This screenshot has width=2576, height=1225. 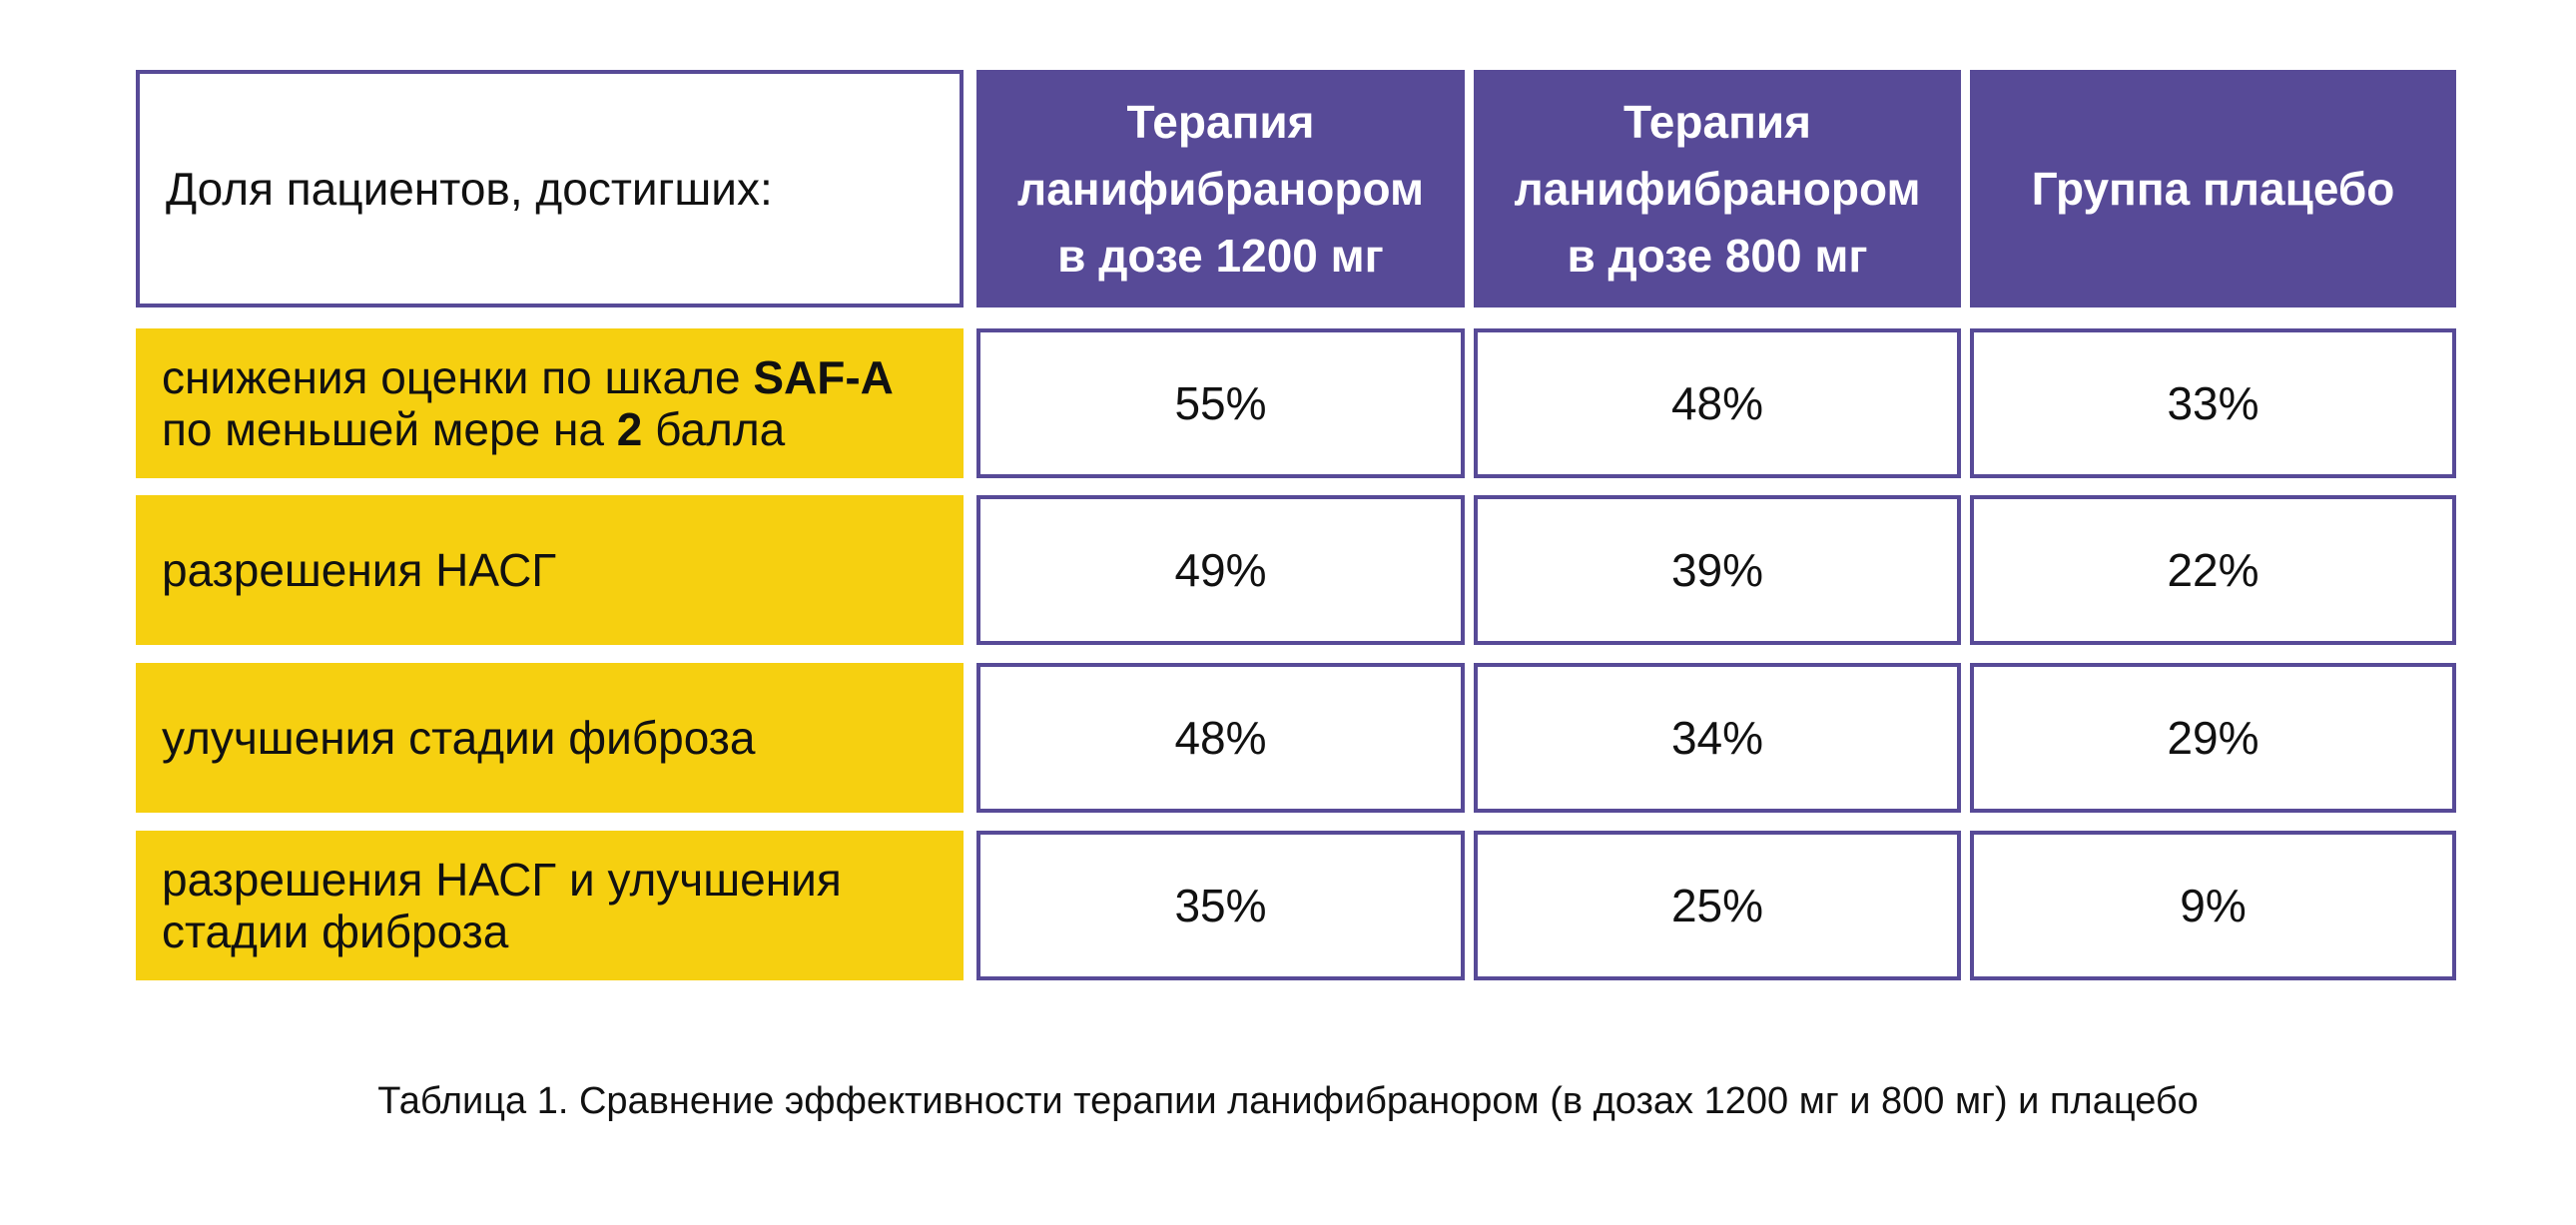 I want to click on value-text: 9%, so click(x=2213, y=905).